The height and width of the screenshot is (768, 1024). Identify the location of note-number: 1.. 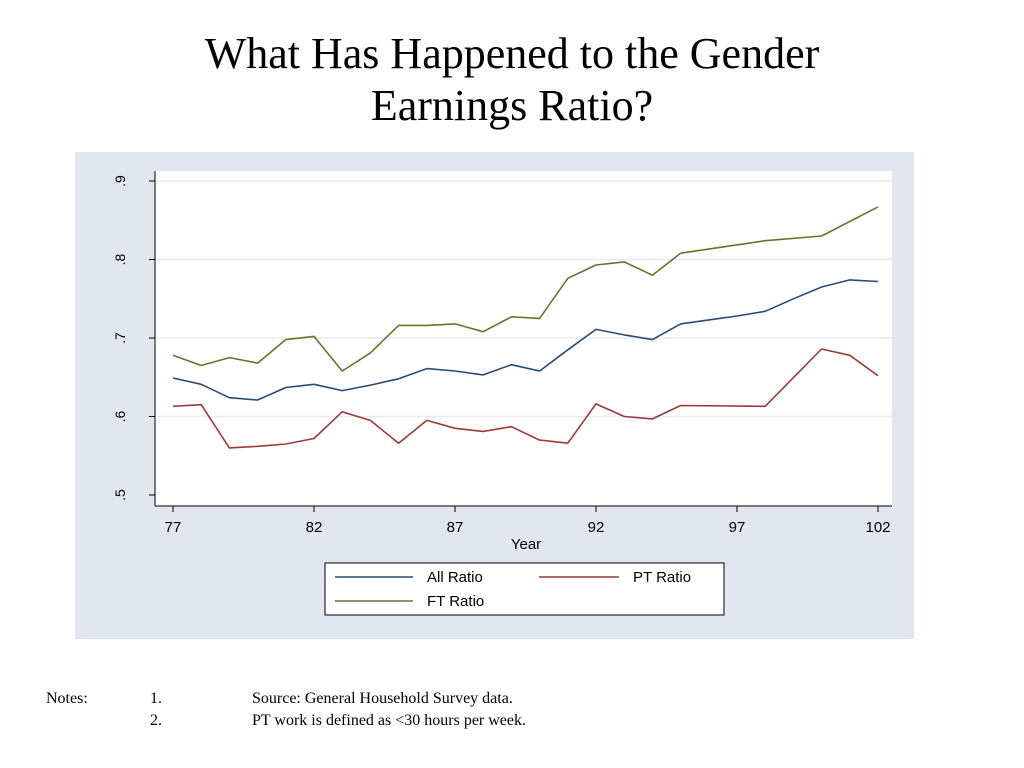
(156, 698).